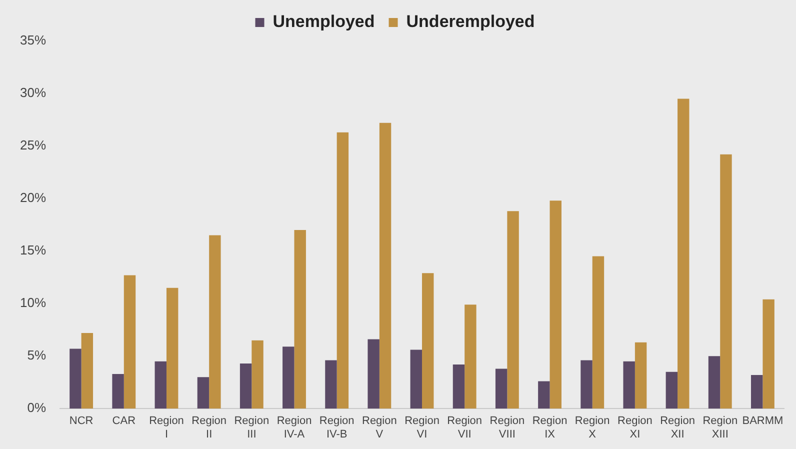 Image resolution: width=796 pixels, height=449 pixels. Describe the element at coordinates (592, 427) in the screenshot. I see `x-tick-label: Region X` at that location.